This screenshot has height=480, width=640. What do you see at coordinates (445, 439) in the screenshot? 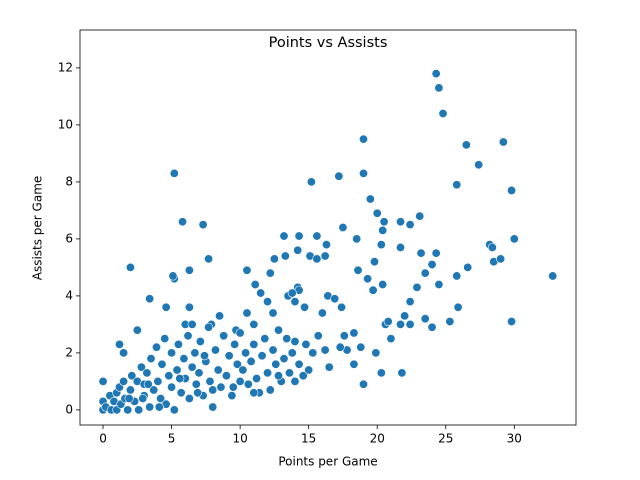
I see `x-tick-label: 25` at bounding box center [445, 439].